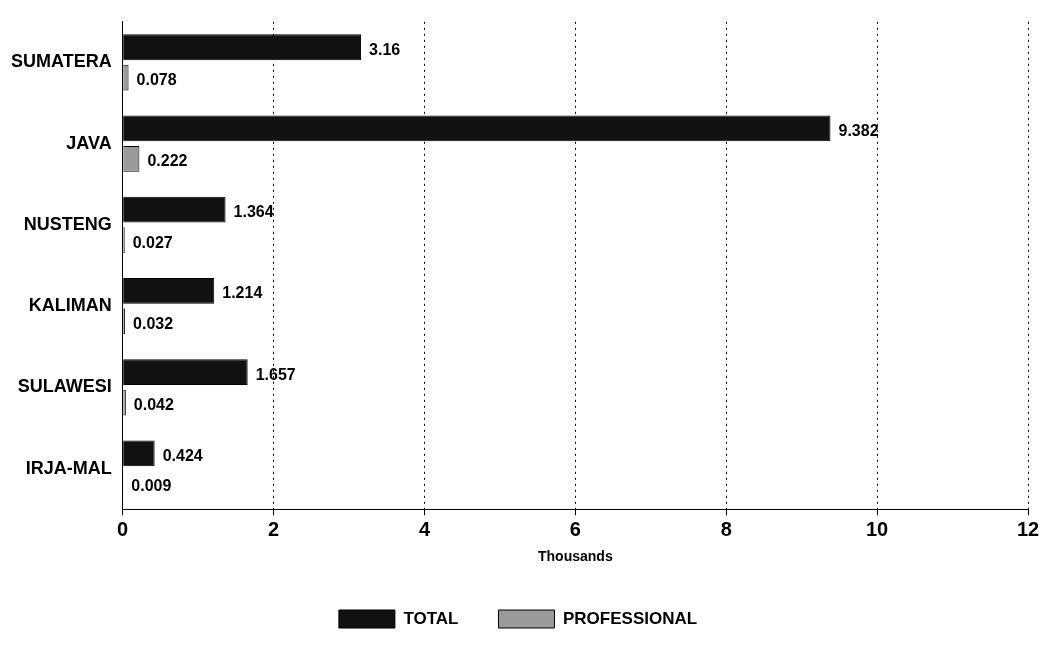 Image resolution: width=1059 pixels, height=653 pixels. Describe the element at coordinates (123, 528) in the screenshot. I see `x-tick-label: 0` at that location.